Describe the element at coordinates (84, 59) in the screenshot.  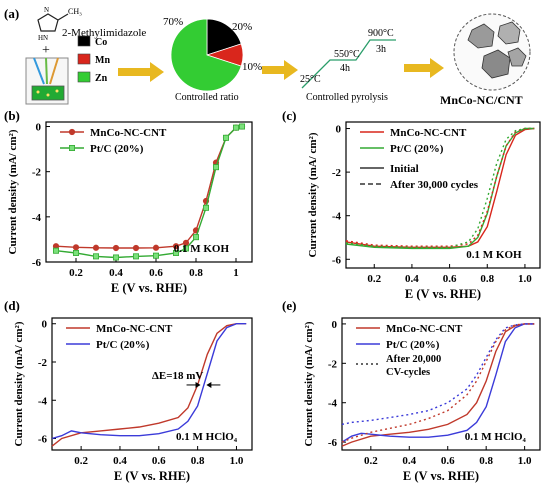
I see `legend-swatch-mn` at that location.